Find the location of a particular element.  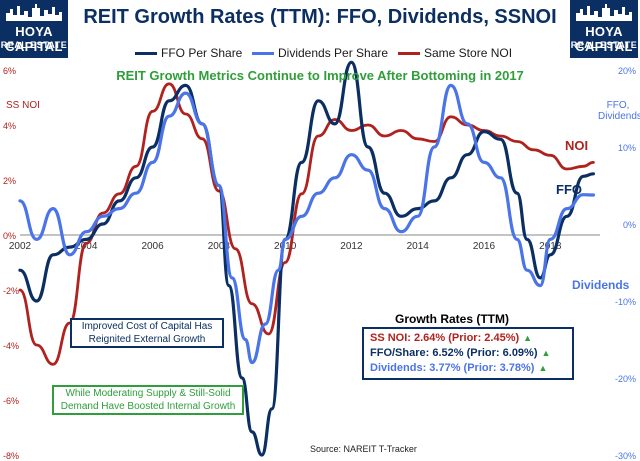

legend-item-dividends: Dividends Per Share is located at coordinates (320, 53).